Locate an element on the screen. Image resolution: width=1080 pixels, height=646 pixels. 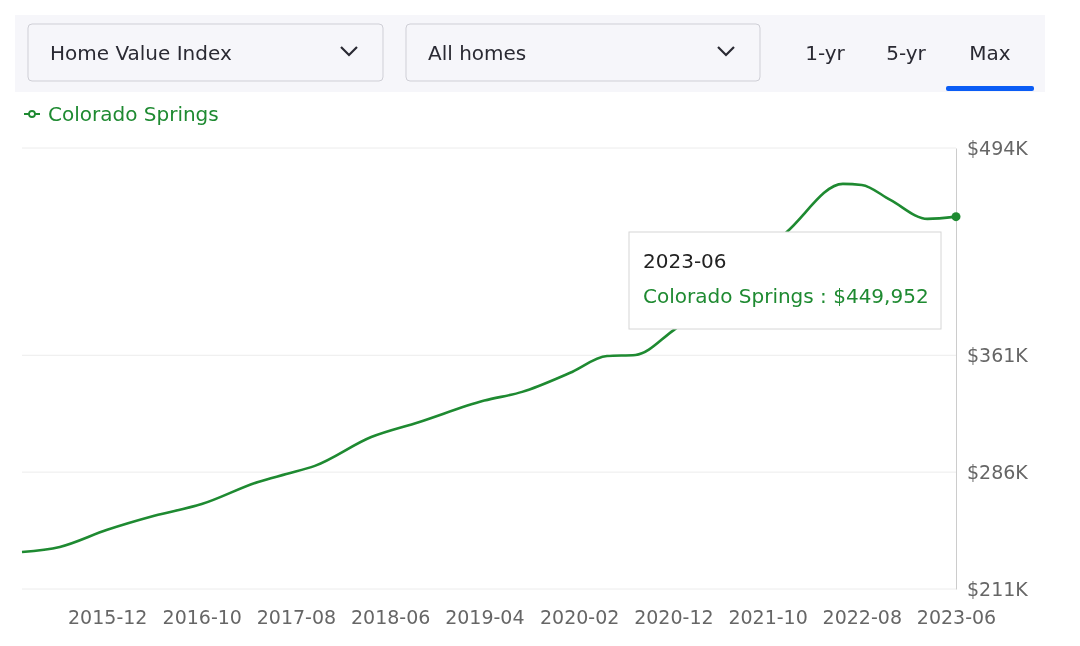
x-tick-label: 2020-02 is located at coordinates (579, 617).